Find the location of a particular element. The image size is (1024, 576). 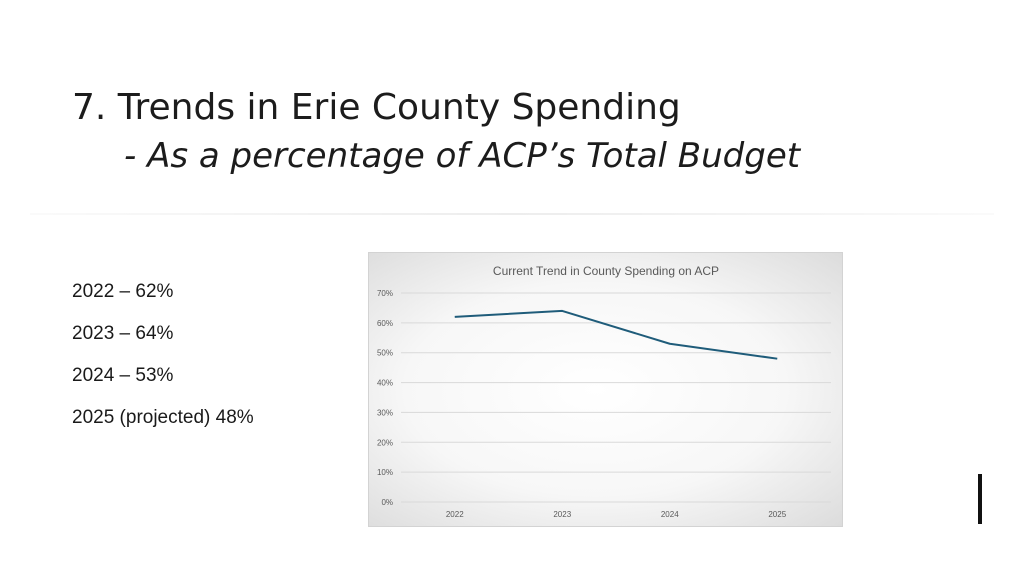

chart-title: Current Trend in County Spending on ACP is located at coordinates (606, 271).